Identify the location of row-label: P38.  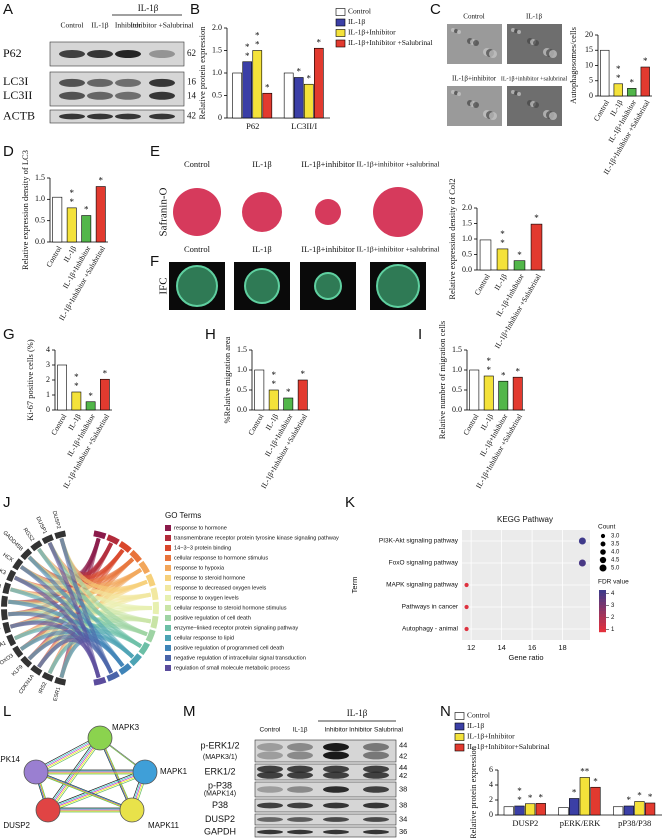
(220, 805).